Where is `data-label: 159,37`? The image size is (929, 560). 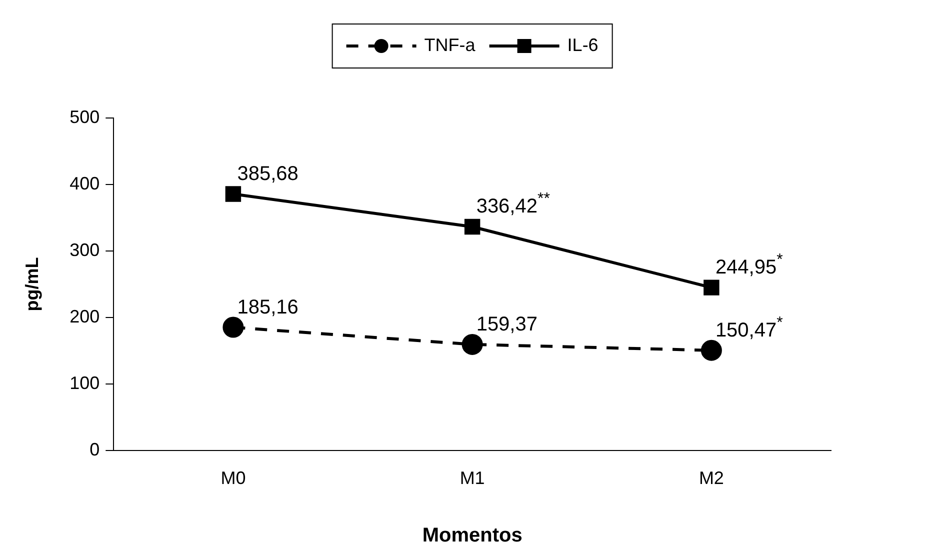
data-label: 159,37 is located at coordinates (507, 324).